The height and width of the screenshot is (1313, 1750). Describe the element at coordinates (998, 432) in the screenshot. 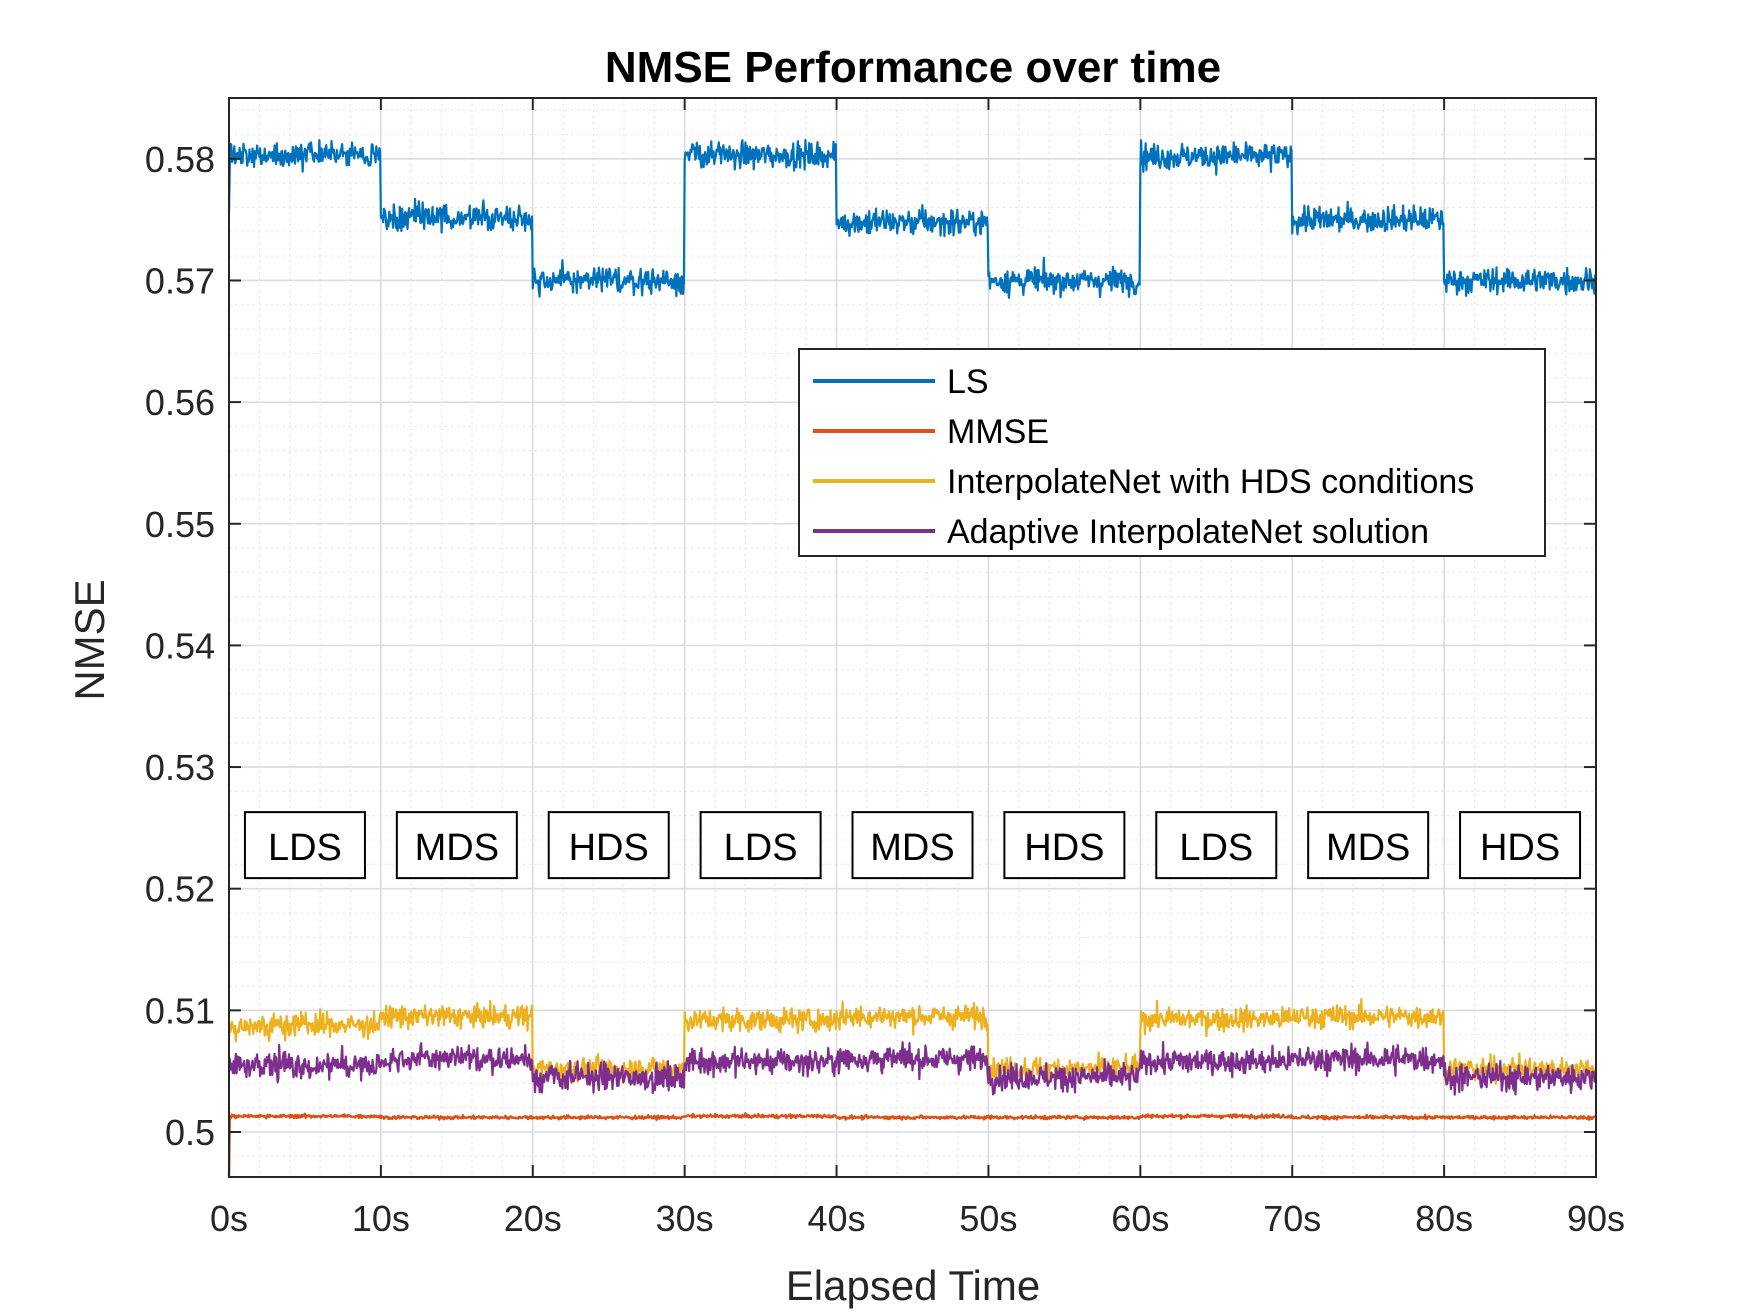

I see `legend-label: MMSE` at that location.